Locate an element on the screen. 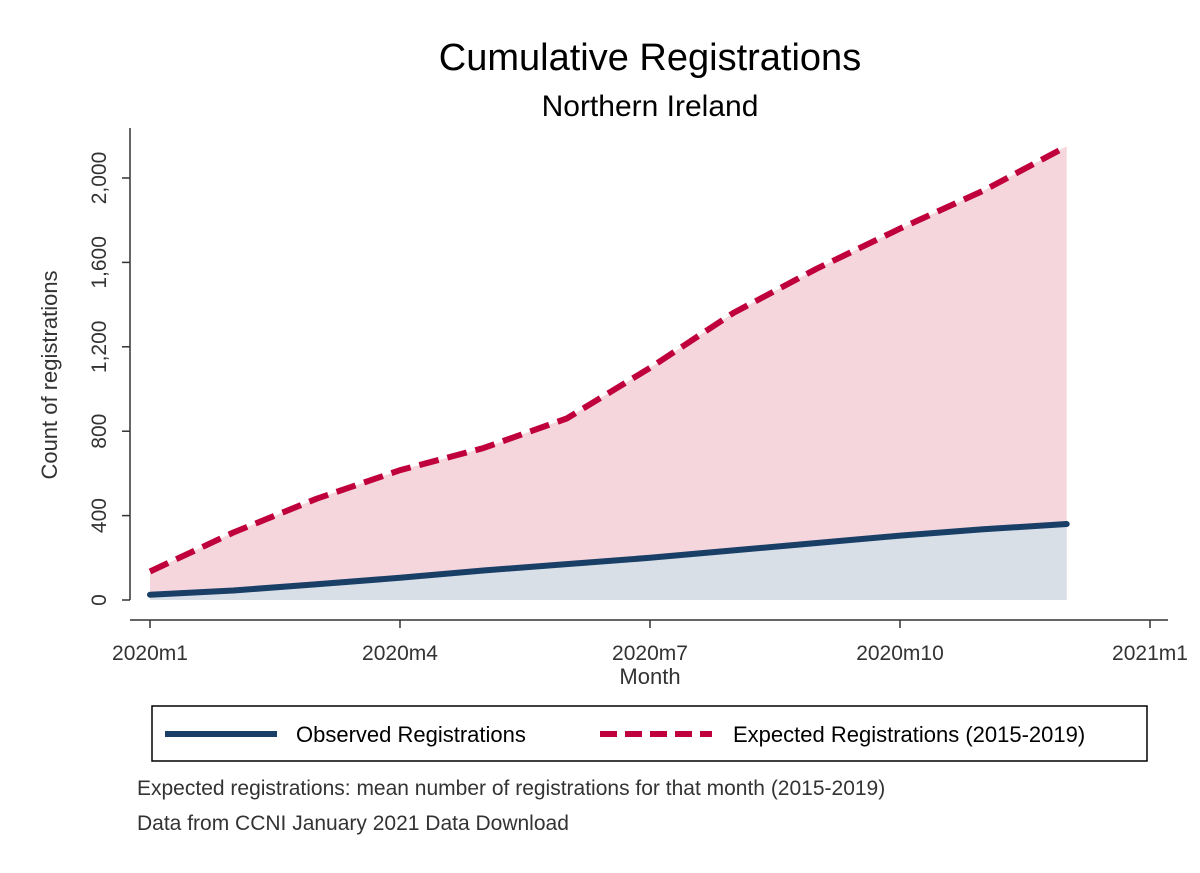 The width and height of the screenshot is (1200, 873). x-tick-label: 2020m4 is located at coordinates (400, 653).